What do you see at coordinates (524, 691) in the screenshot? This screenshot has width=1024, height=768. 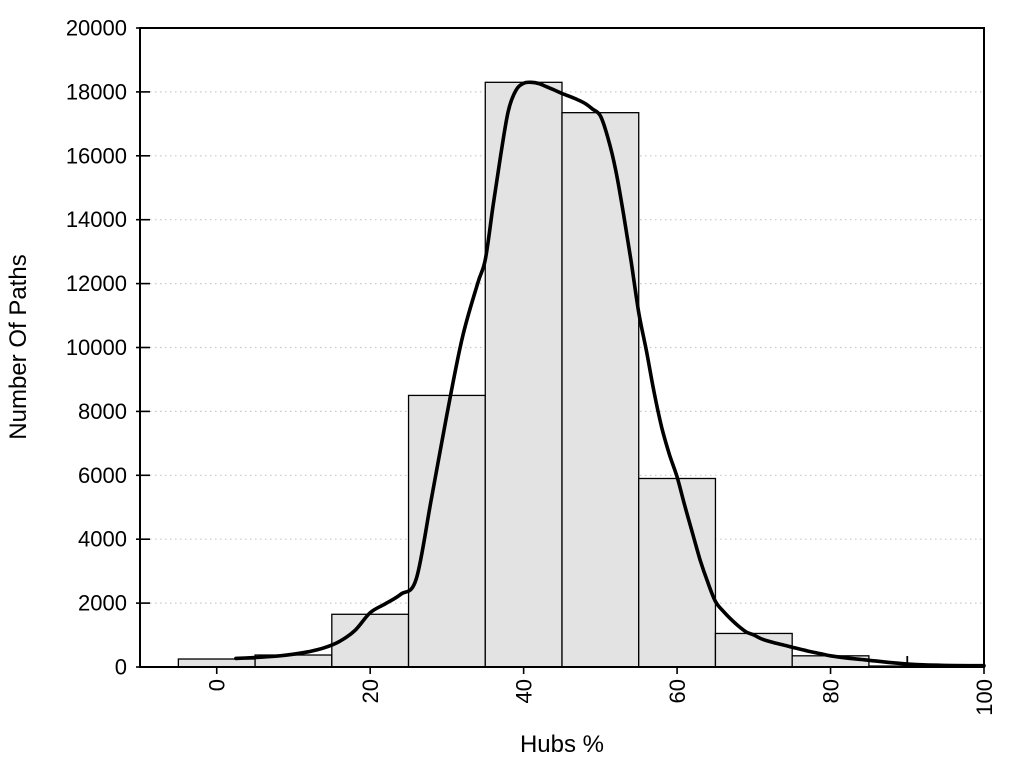 I see `x-tick-label: 40` at bounding box center [524, 691].